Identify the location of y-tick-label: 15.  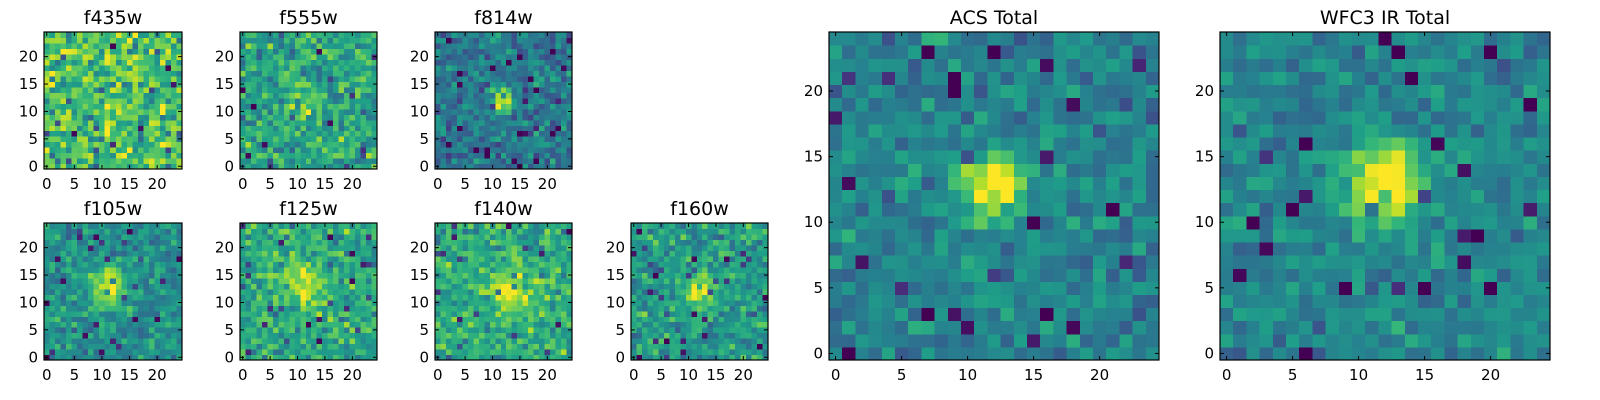
(28, 275).